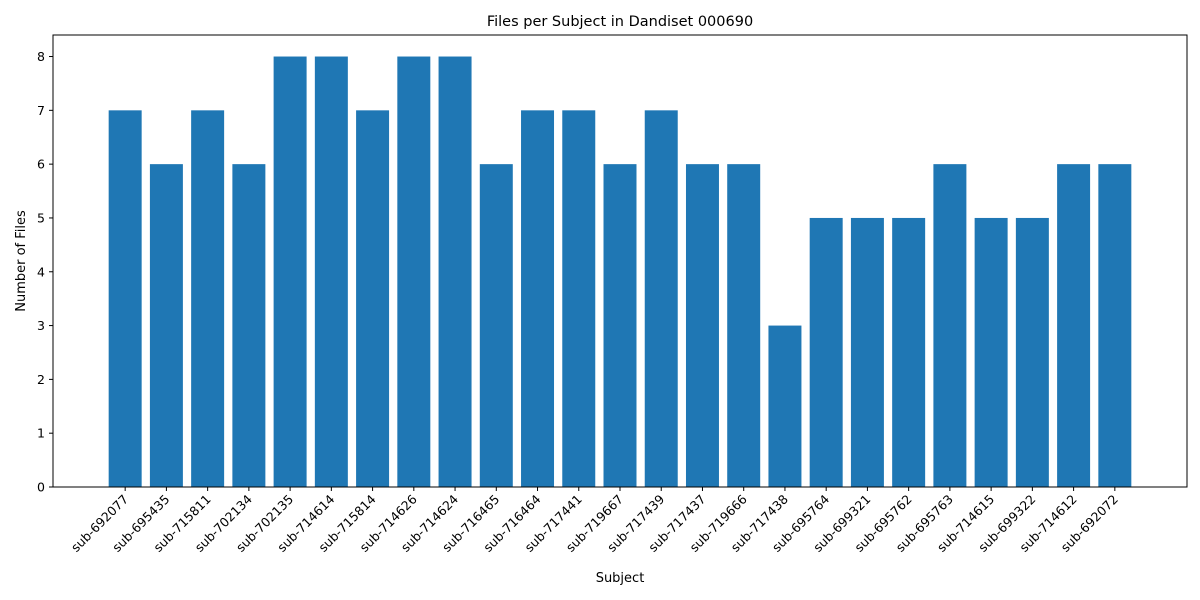 This screenshot has width=1200, height=600. What do you see at coordinates (41, 56) in the screenshot?
I see `y-tick-label: 8` at bounding box center [41, 56].